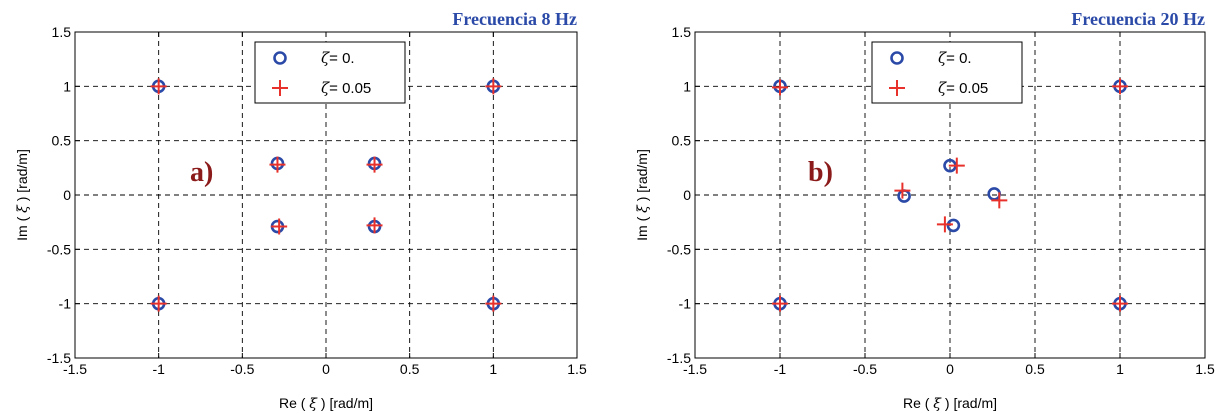  What do you see at coordinates (514, 19) in the screenshot?
I see `chart-title: Frecuencia 8 Hz` at bounding box center [514, 19].